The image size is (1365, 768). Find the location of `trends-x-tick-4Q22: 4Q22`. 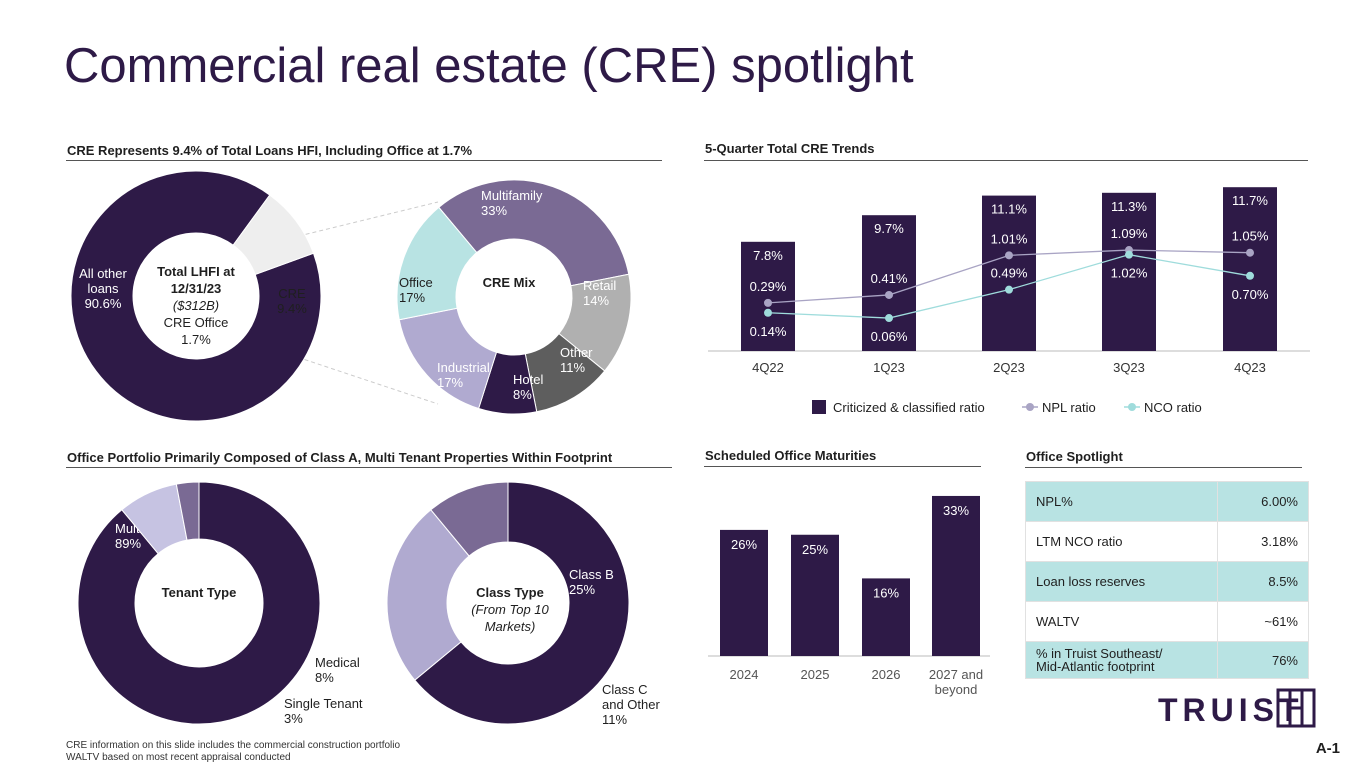

trends-x-tick-4Q22: 4Q22 is located at coordinates (768, 367).